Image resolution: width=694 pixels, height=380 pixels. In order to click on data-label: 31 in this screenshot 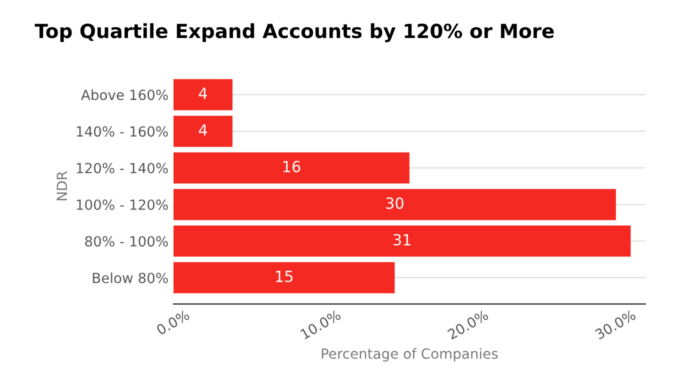, I will do `click(402, 240)`.